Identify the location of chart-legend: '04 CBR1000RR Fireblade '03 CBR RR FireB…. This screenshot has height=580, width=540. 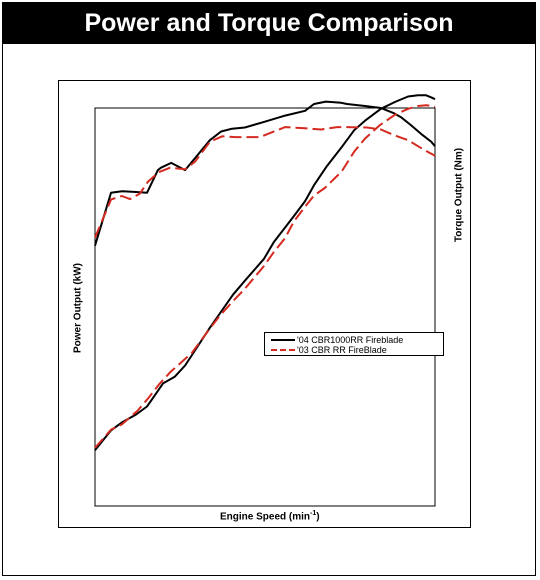
(354, 344).